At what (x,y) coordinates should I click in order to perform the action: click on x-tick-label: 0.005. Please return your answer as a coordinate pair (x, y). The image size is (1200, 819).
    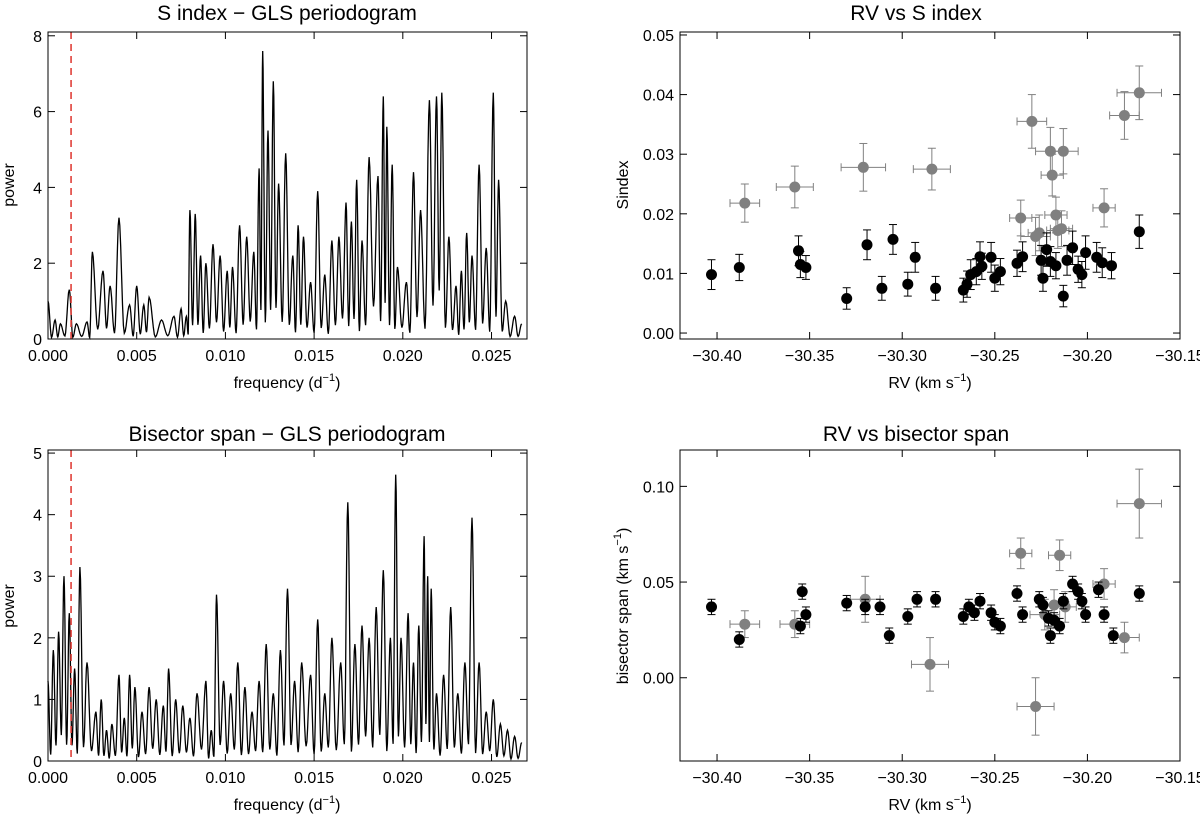
    Looking at the image, I should click on (137, 356).